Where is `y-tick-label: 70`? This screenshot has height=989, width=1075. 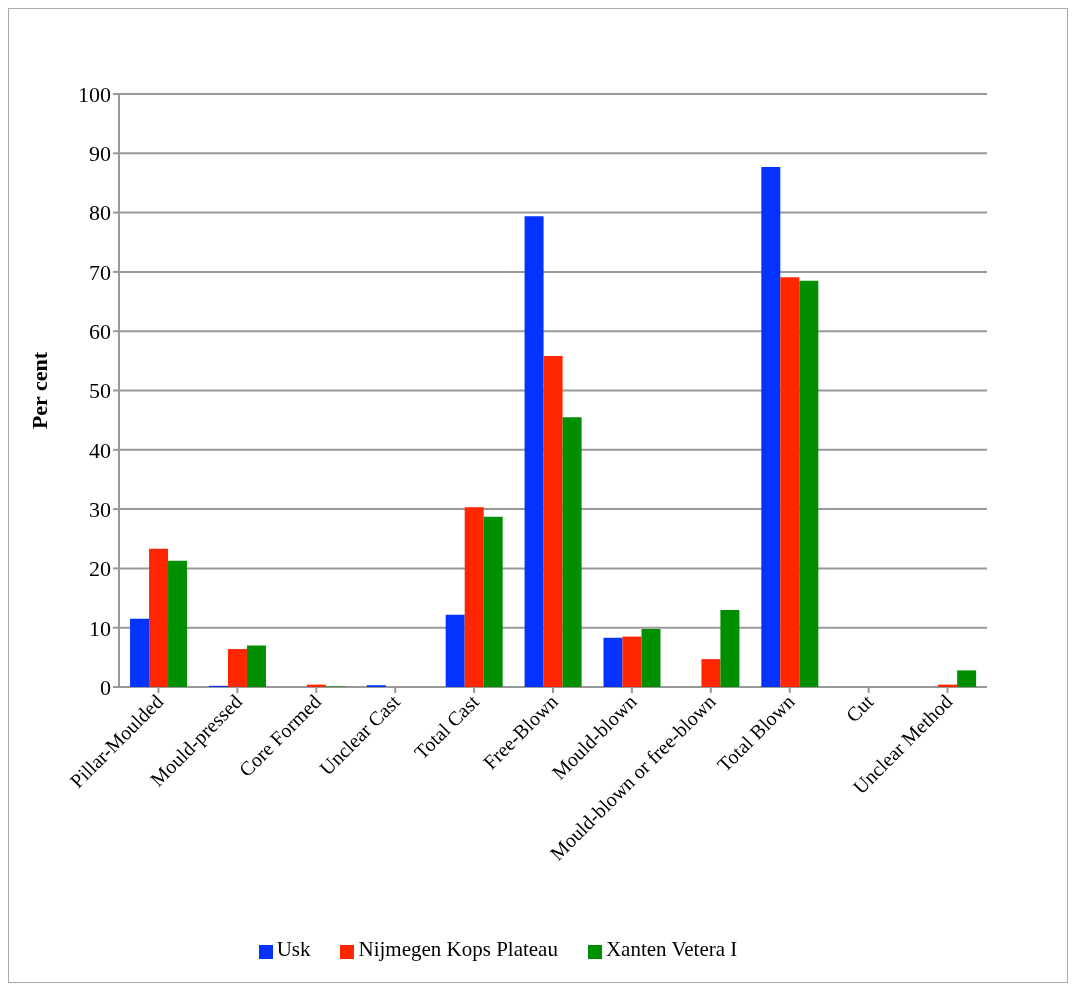 y-tick-label: 70 is located at coordinates (100, 272).